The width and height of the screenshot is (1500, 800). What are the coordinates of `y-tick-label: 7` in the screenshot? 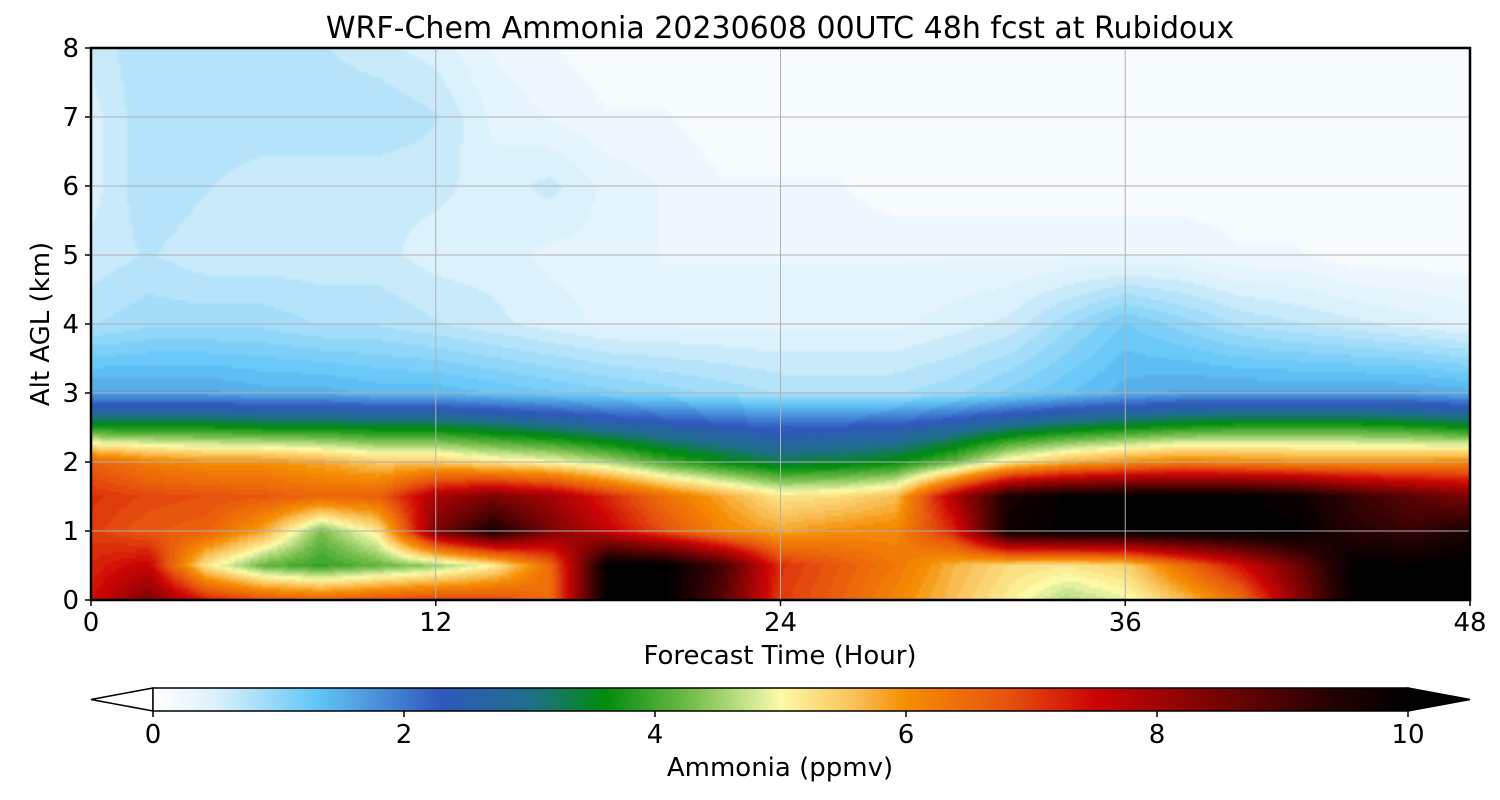 It's located at (70, 118).